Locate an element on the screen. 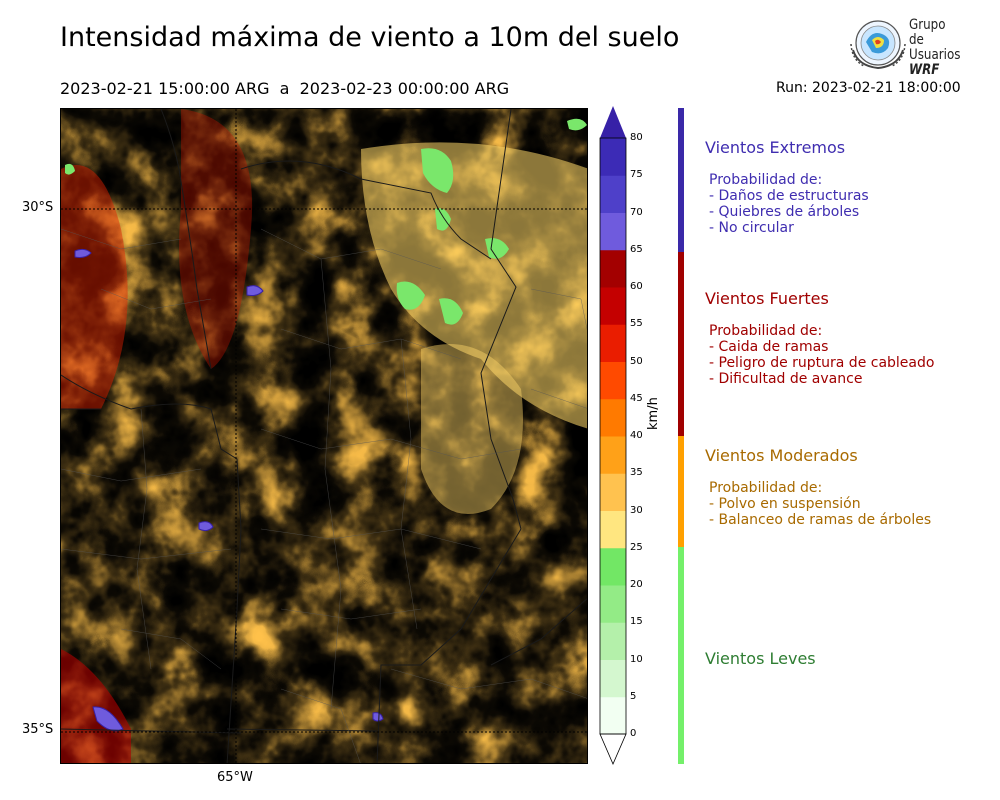 The width and height of the screenshot is (1000, 800). logo-line-1: Grupo de is located at coordinates (927, 32).